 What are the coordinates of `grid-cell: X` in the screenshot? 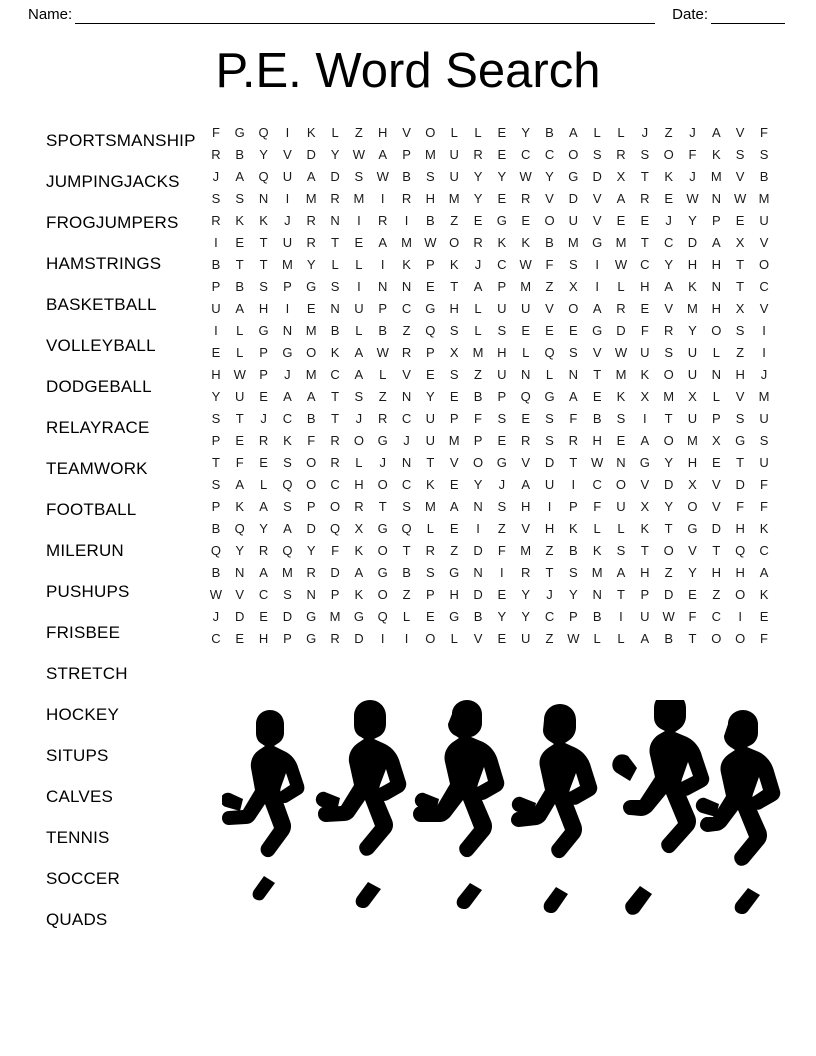 It's located at (740, 242).